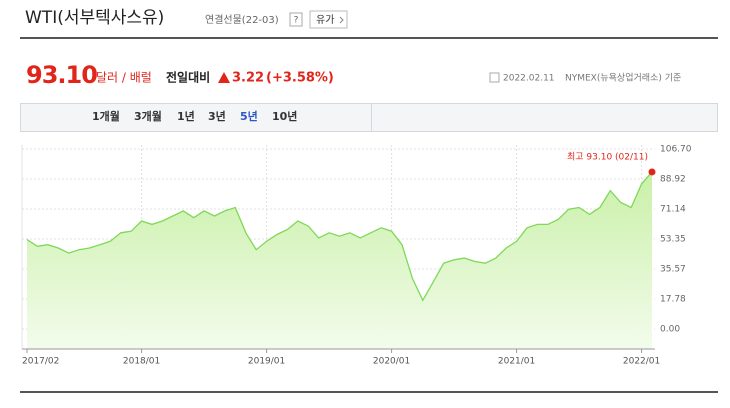 The height and width of the screenshot is (408, 730). I want to click on change-label: 전일대비, so click(188, 77).